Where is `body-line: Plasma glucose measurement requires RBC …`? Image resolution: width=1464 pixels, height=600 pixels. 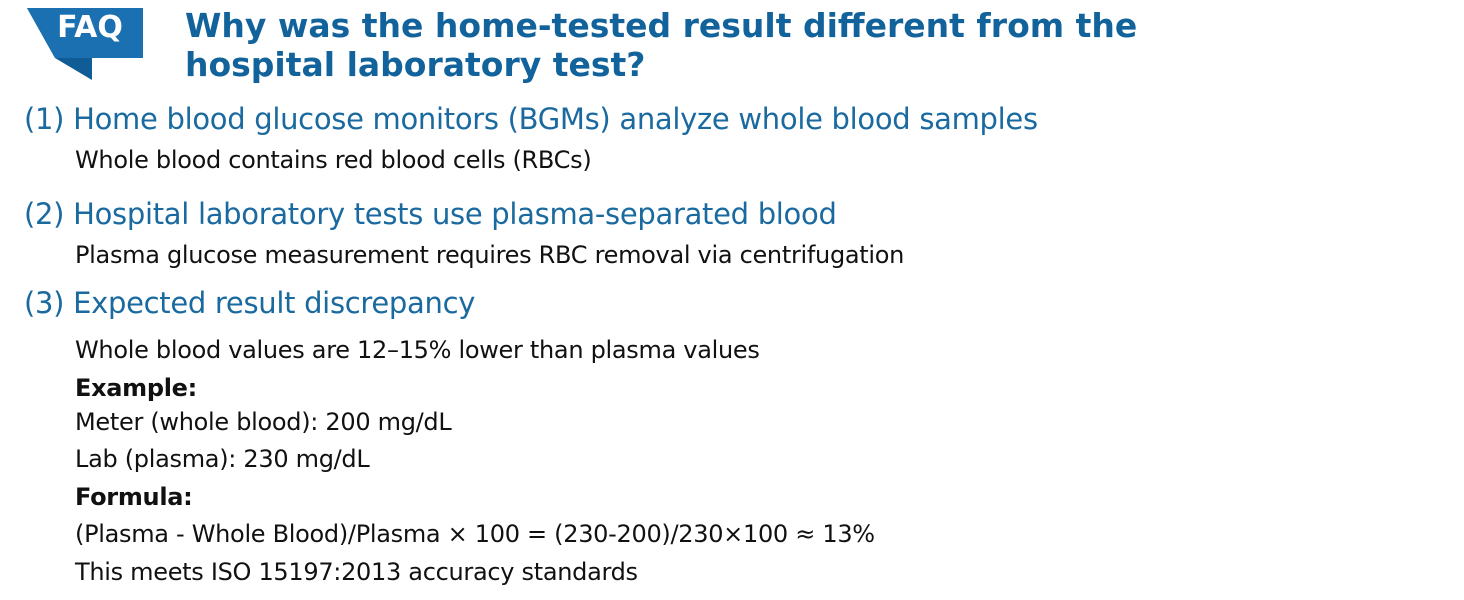 body-line: Plasma glucose measurement requires RBC … is located at coordinates (490, 255).